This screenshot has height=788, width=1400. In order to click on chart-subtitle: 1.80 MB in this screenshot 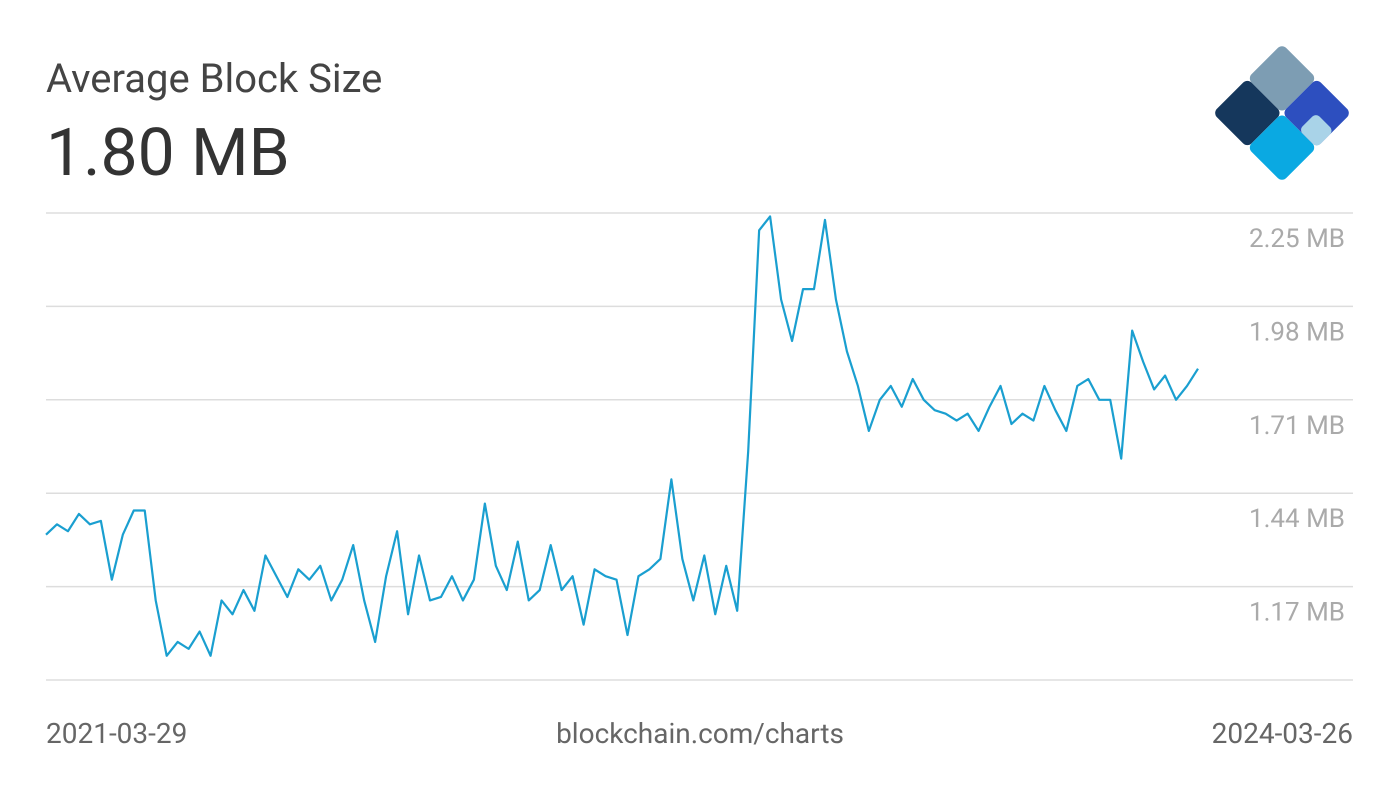, I will do `click(168, 153)`.